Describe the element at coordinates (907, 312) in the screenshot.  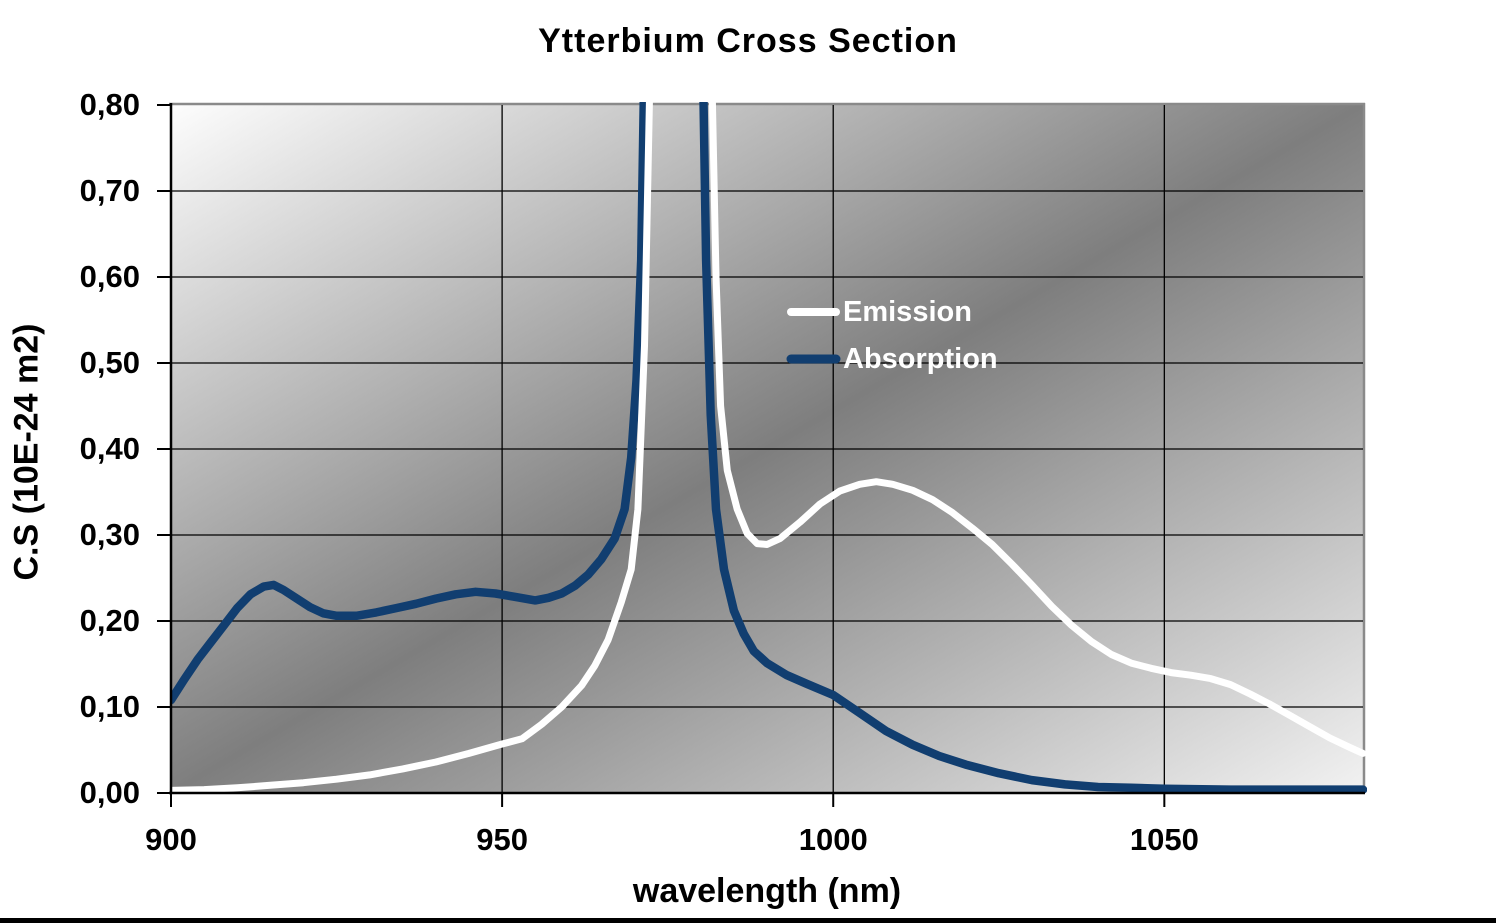
I see `legend-label-emission: Emission` at that location.